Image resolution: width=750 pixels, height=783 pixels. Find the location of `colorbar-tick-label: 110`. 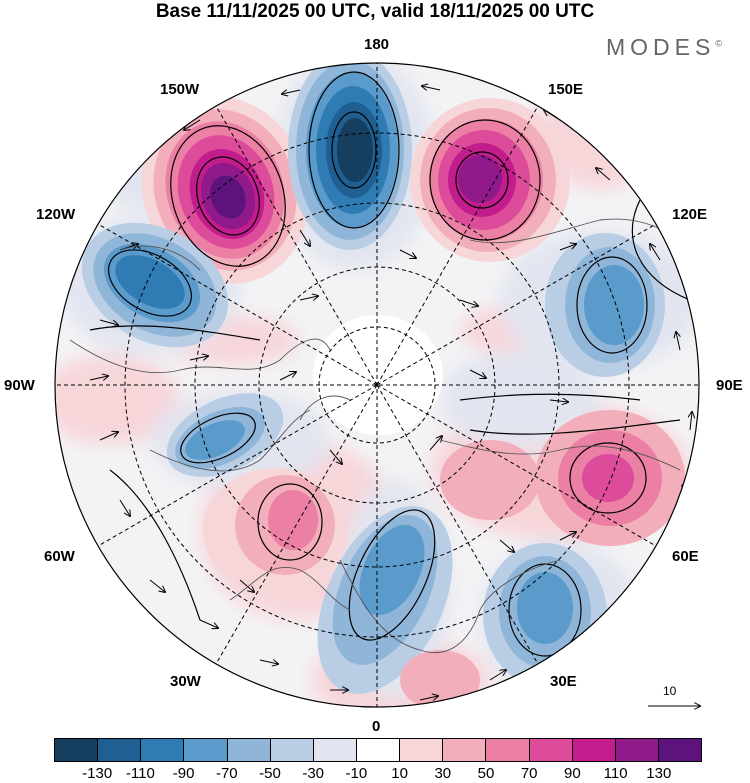

colorbar-tick-label: 110 is located at coordinates (615, 773).